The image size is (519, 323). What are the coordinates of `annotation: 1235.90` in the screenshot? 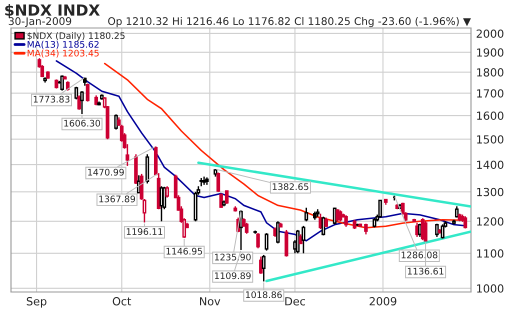 It's located at (232, 257).